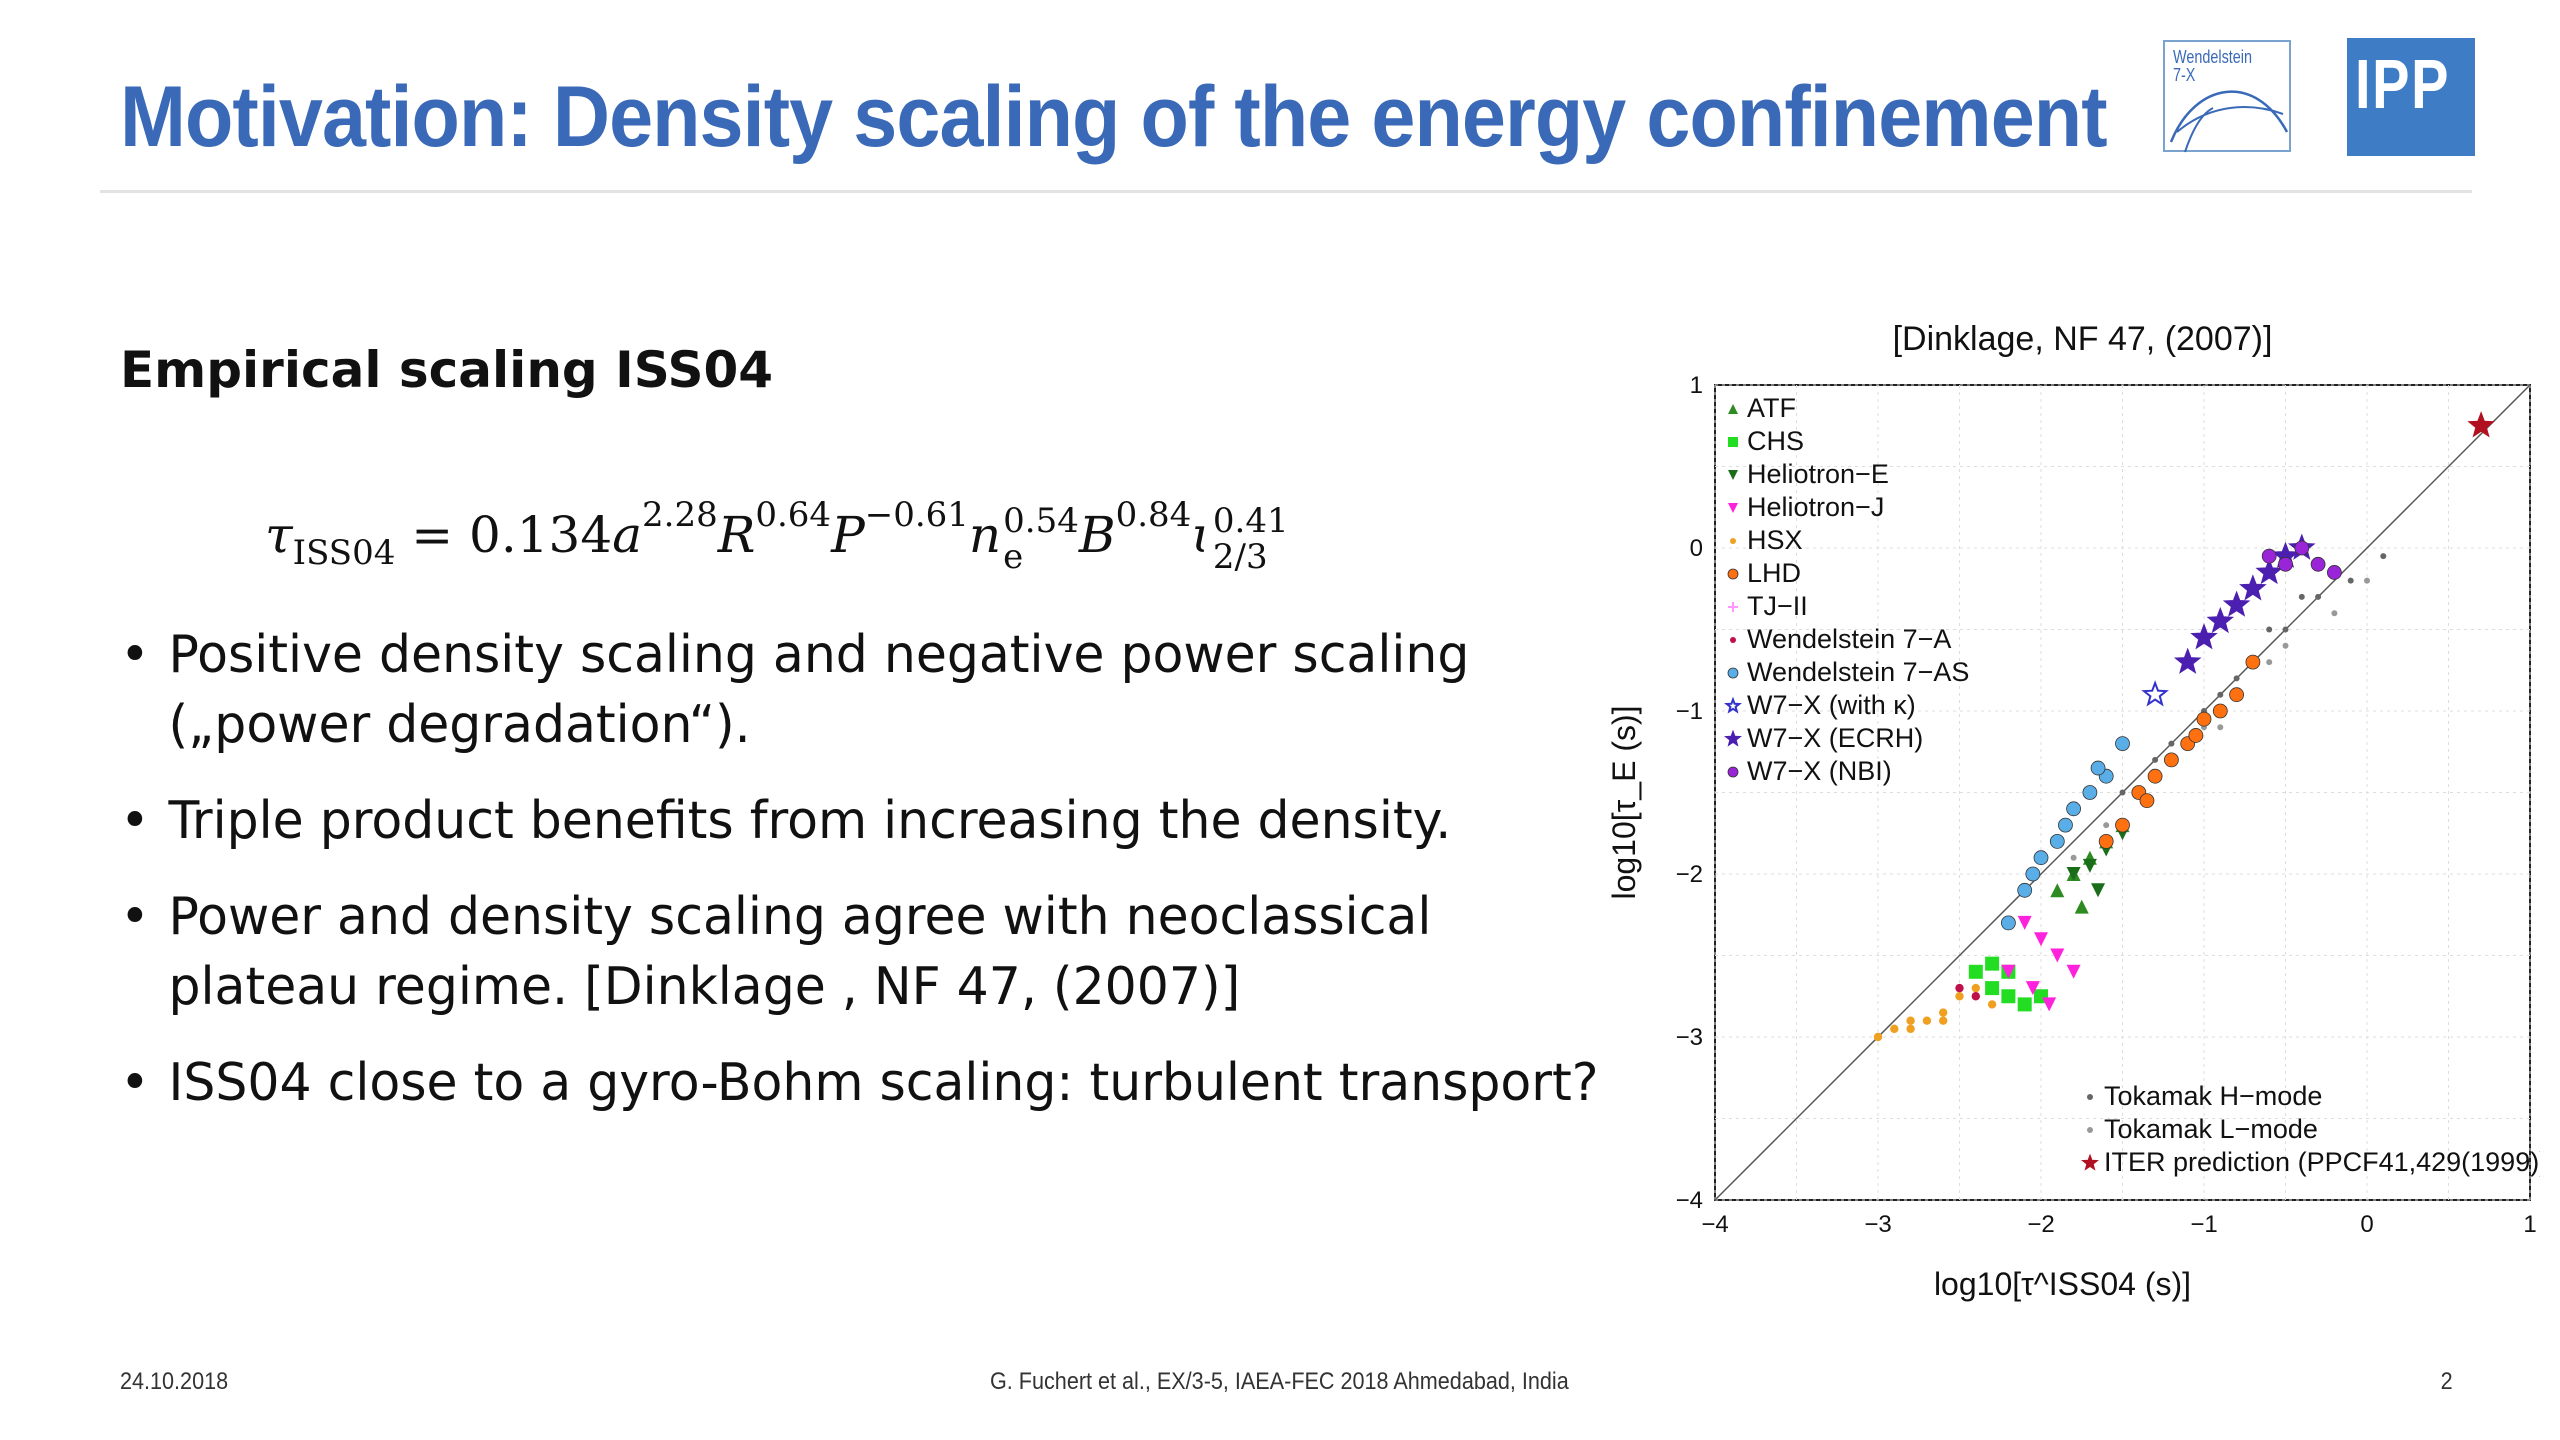 Image resolution: width=2560 pixels, height=1440 pixels. Describe the element at coordinates (1858, 672) in the screenshot. I see `legend-label: Wendelstein 7−AS` at that location.